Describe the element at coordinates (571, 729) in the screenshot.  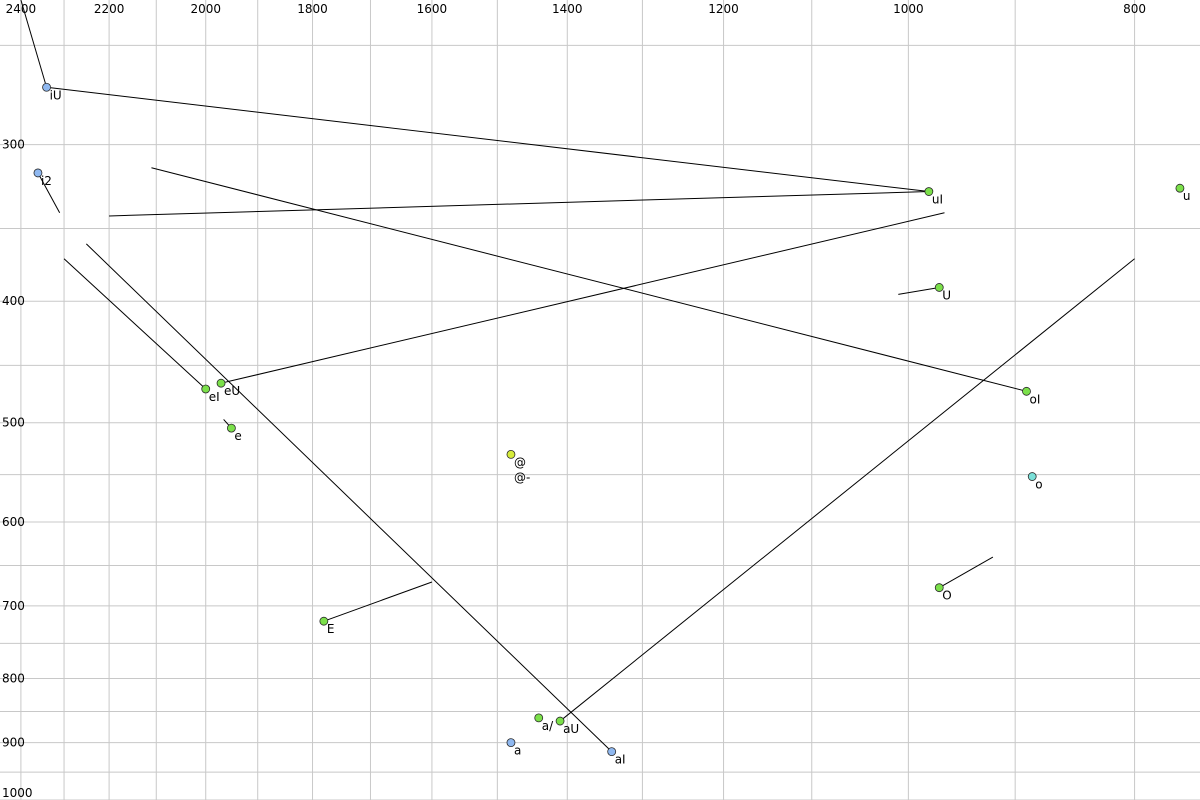
I see `vowel-label: aU` at that location.